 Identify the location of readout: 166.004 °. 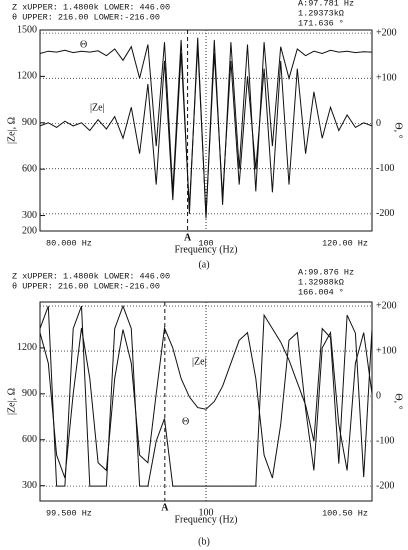
(321, 292).